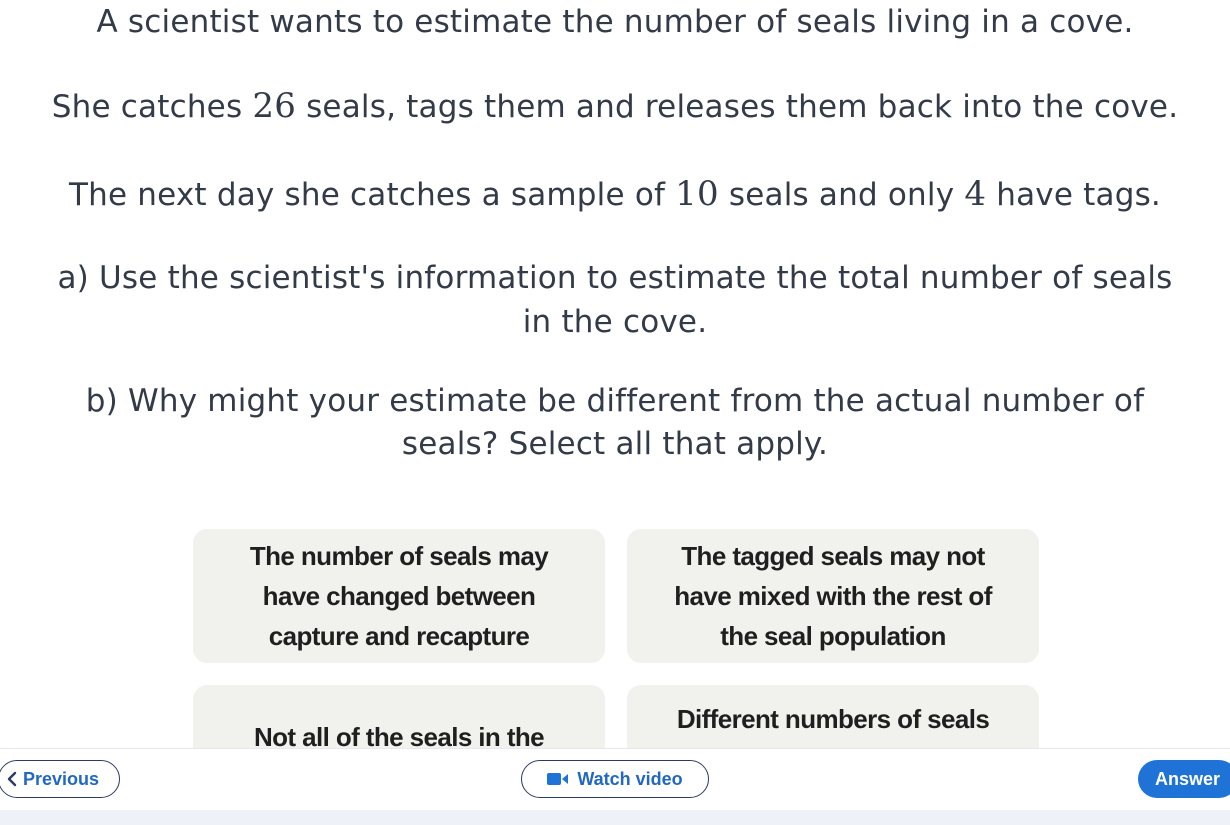 The width and height of the screenshot is (1230, 825). What do you see at coordinates (399, 737) in the screenshot?
I see `option-label: Not all of the seals in the` at bounding box center [399, 737].